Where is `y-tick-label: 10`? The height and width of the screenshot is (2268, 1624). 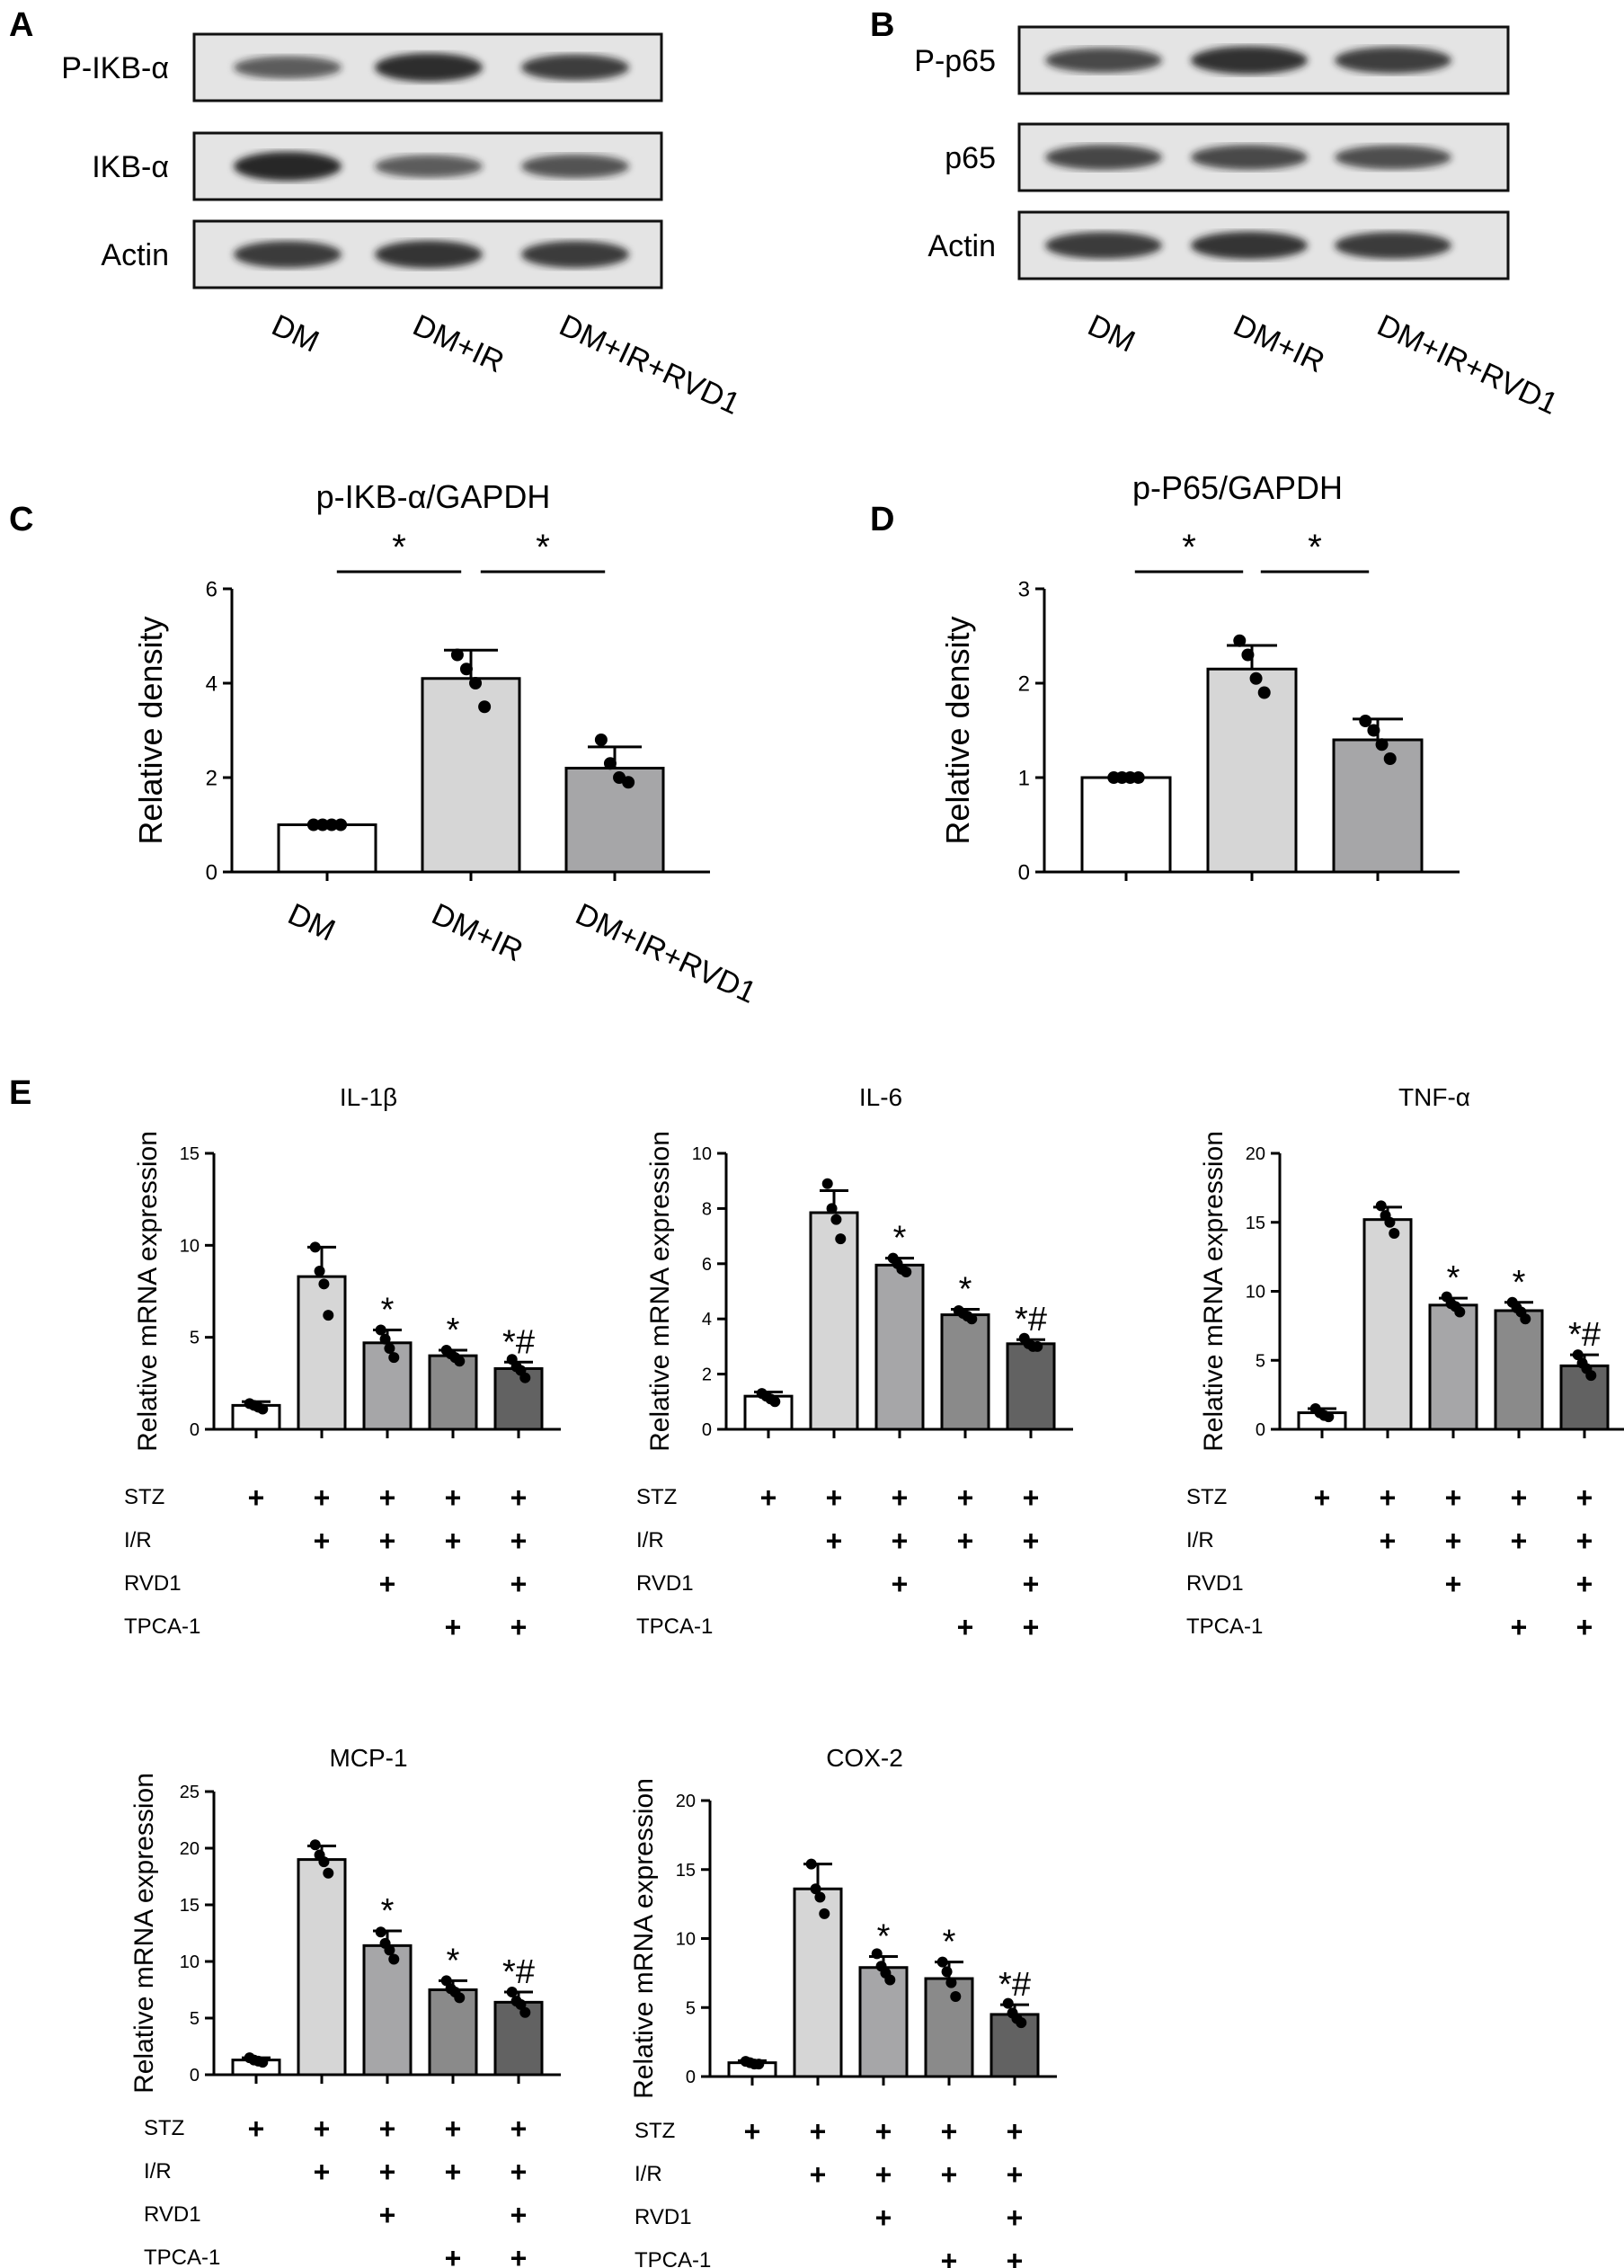 y-tick-label: 10 is located at coordinates (190, 1246).